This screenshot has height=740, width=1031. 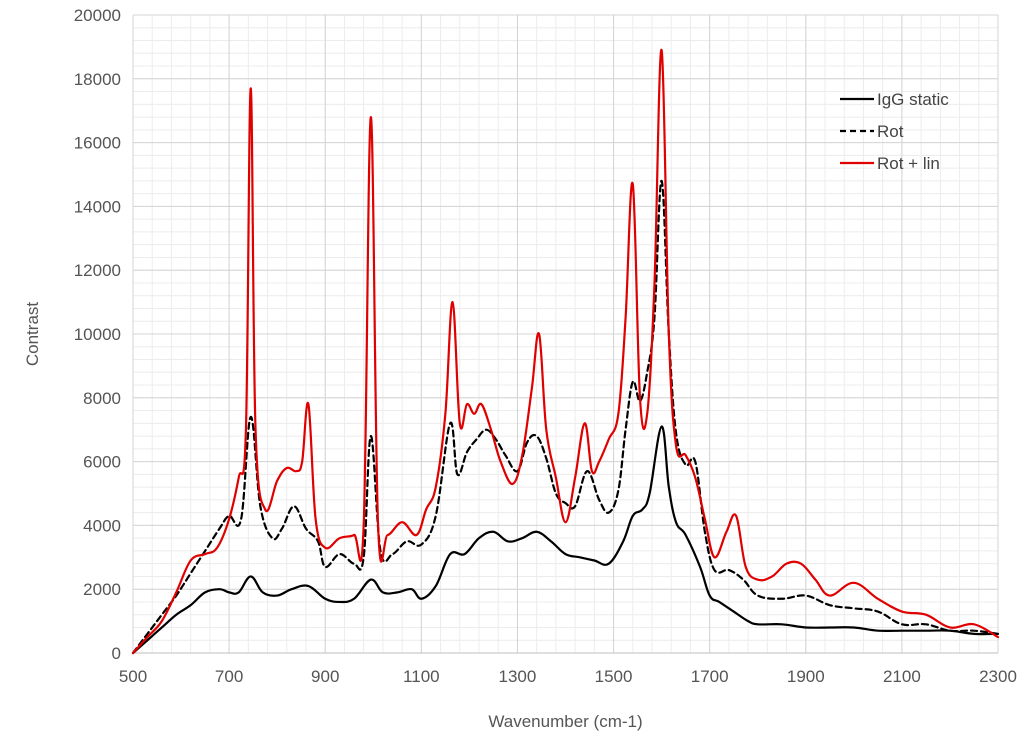 I want to click on legend-entry: Rot + lin, so click(x=890, y=163).